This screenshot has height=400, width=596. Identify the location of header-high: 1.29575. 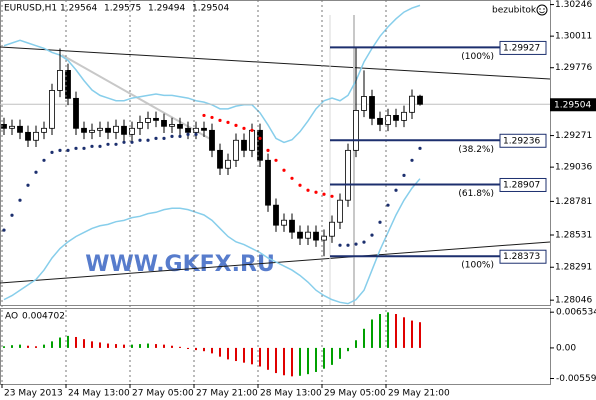
(122, 9).